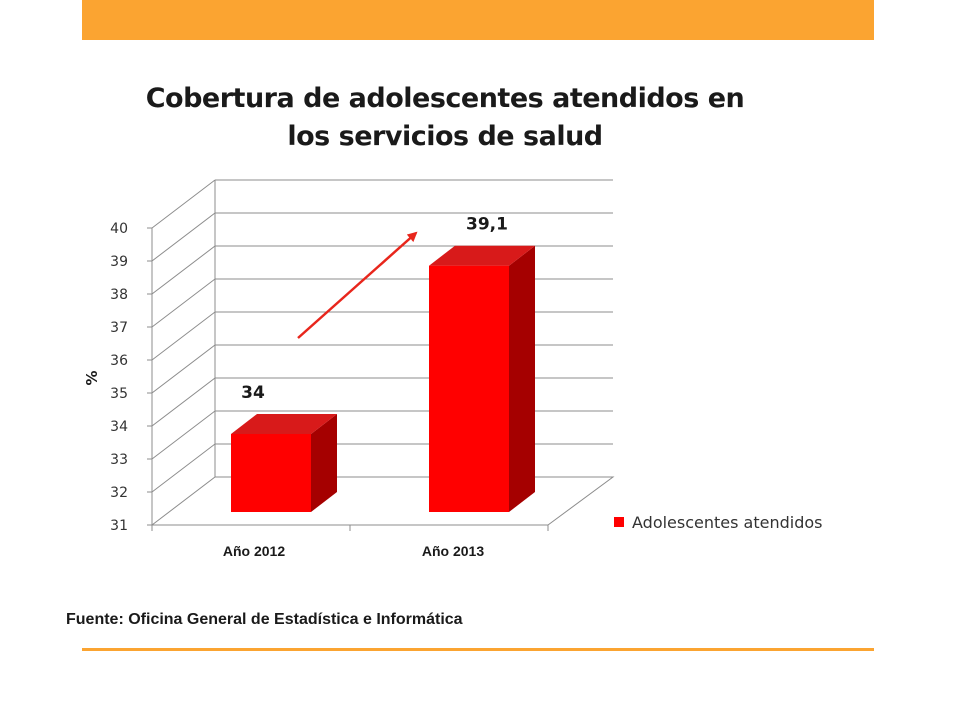 The image size is (960, 720). I want to click on y-tick-label: 32, so click(119, 493).